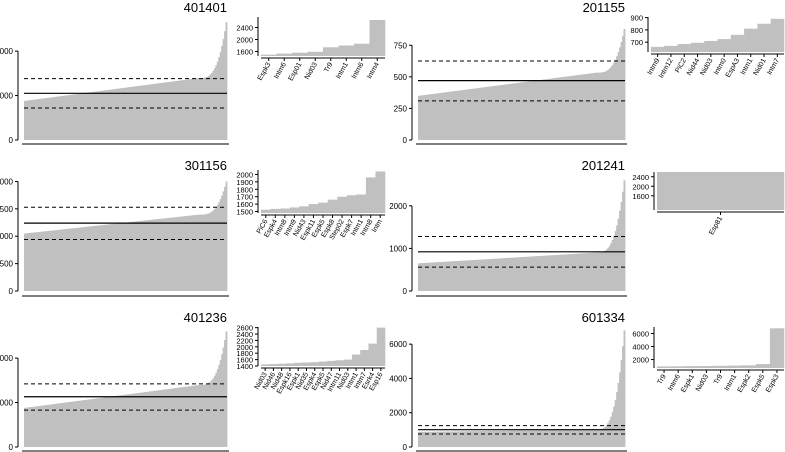 This screenshot has height=452, width=785. Describe the element at coordinates (7, 96) in the screenshot. I see `y-tick-label: 1000` at that location.